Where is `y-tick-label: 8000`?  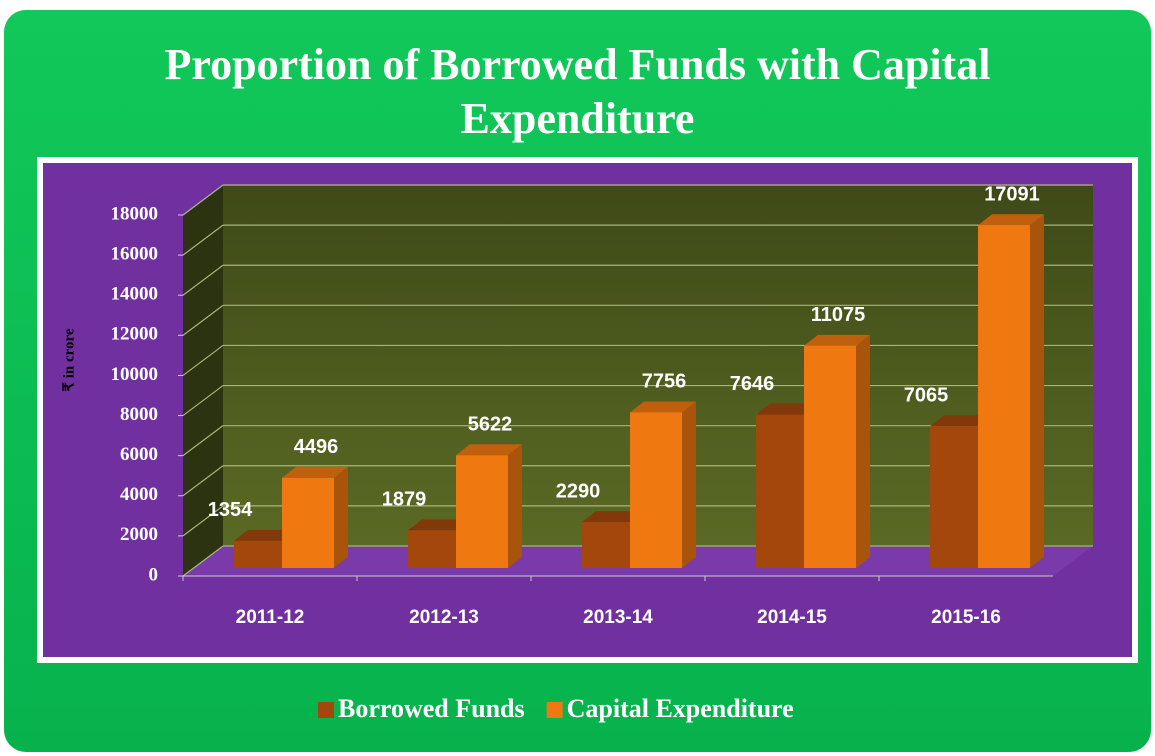 y-tick-label: 8000 is located at coordinates (139, 414).